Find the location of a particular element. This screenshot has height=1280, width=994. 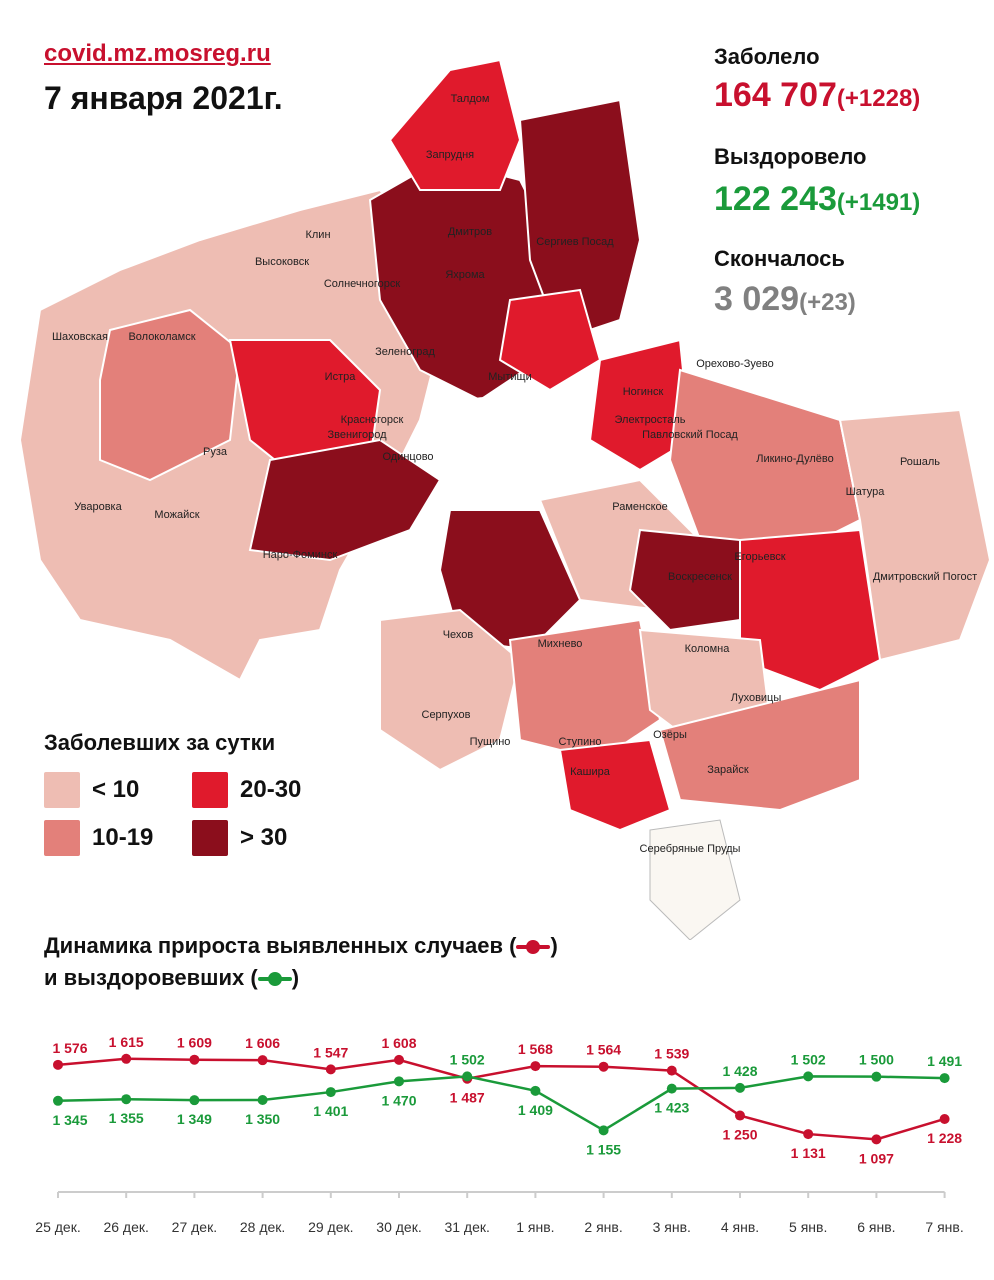

map-label: Пущино is located at coordinates (490, 742).